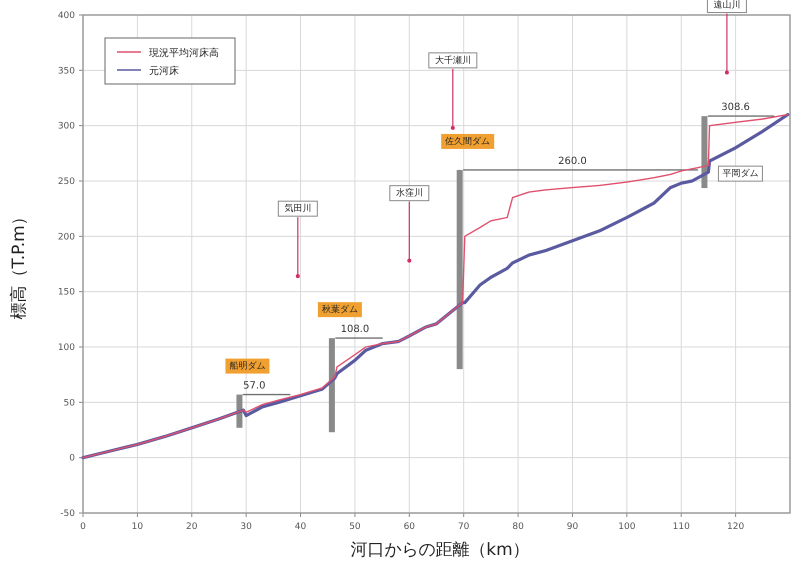 The width and height of the screenshot is (799, 567). Describe the element at coordinates (409, 193) in the screenshot. I see `annotation: 水窪川` at that location.